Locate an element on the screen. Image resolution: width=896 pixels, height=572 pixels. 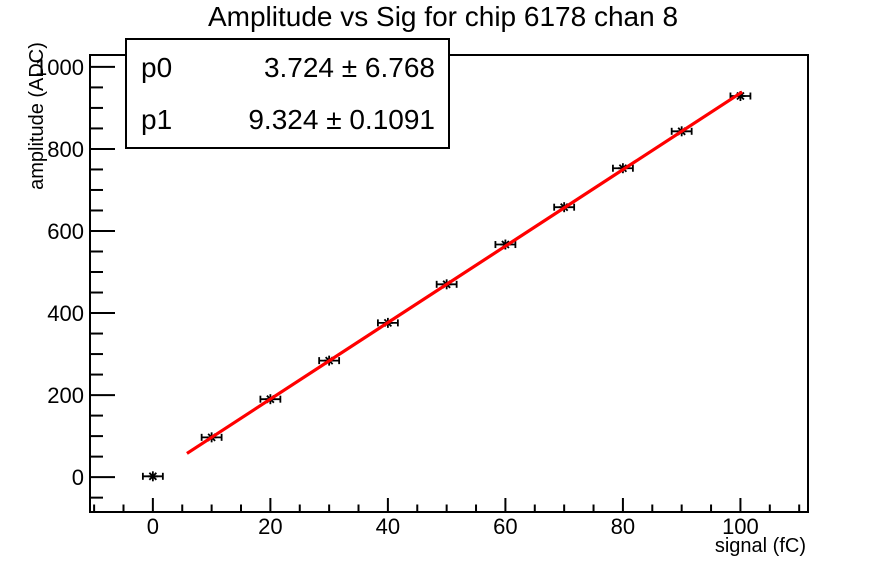
y-tick-label: 200 is located at coordinates (65, 395).